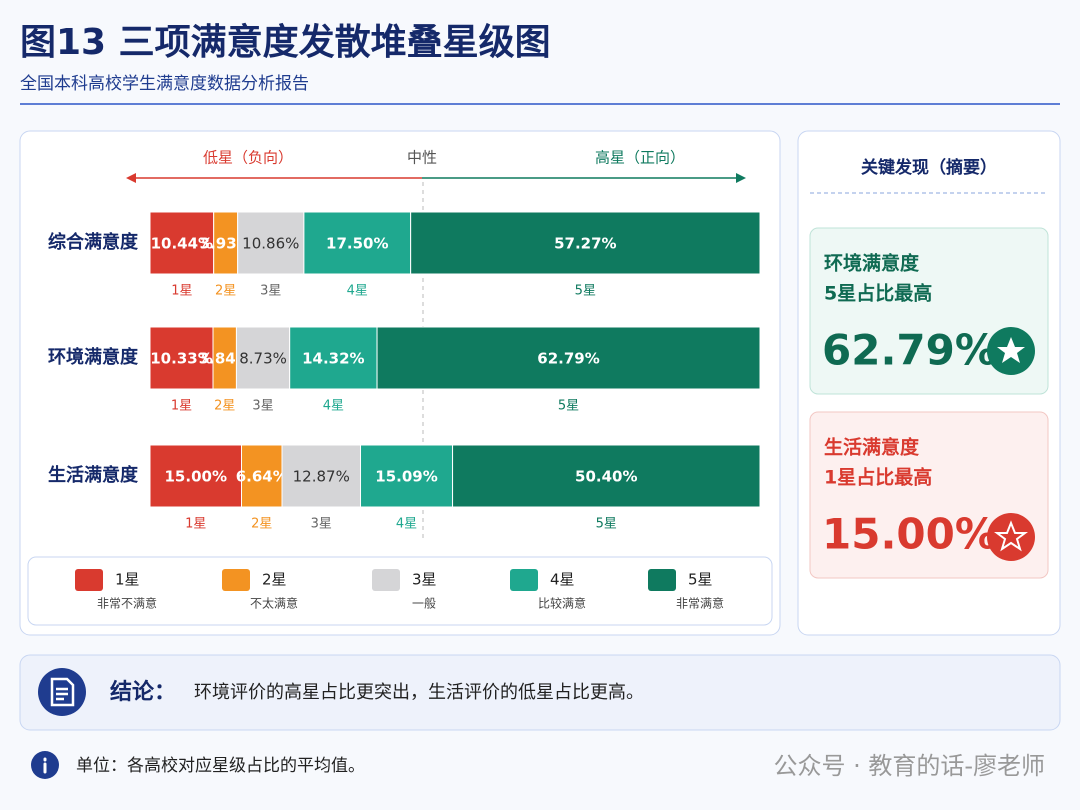 The image size is (1080, 810). What do you see at coordinates (127, 580) in the screenshot?
I see `legend-name: 1星` at bounding box center [127, 580].